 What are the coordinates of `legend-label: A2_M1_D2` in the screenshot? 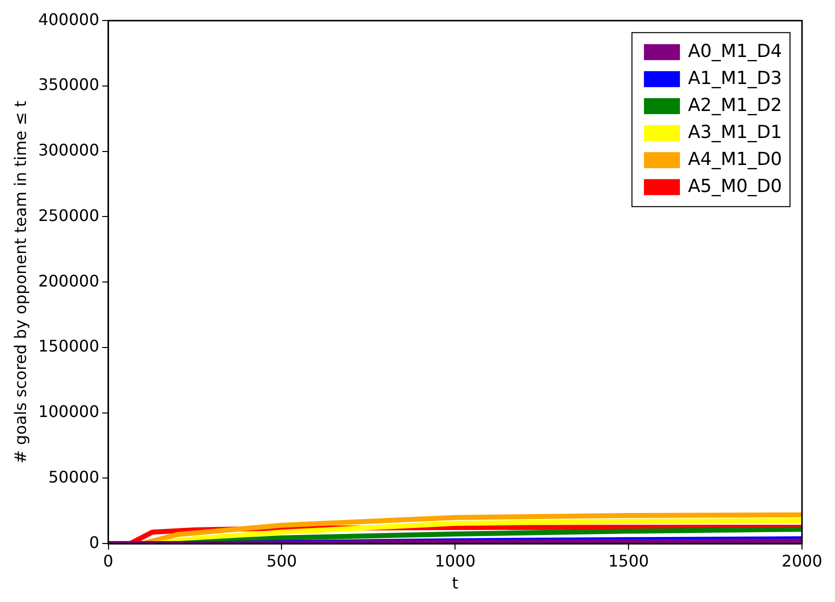 It's located at (735, 105).